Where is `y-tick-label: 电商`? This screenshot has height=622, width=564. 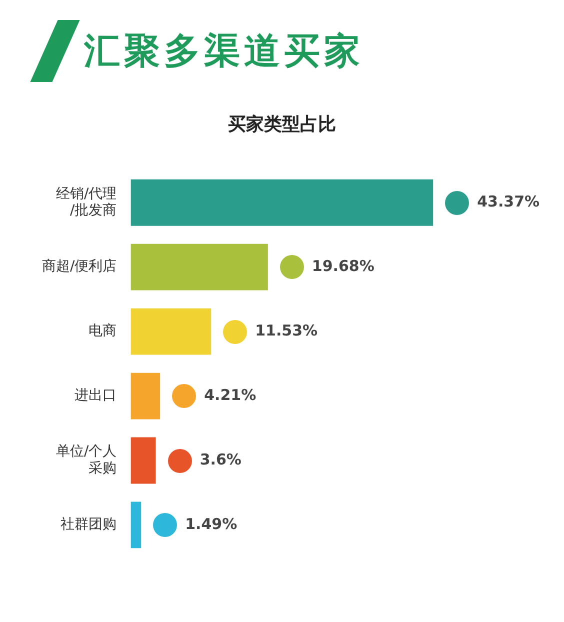 y-tick-label: 电商 is located at coordinates (102, 331).